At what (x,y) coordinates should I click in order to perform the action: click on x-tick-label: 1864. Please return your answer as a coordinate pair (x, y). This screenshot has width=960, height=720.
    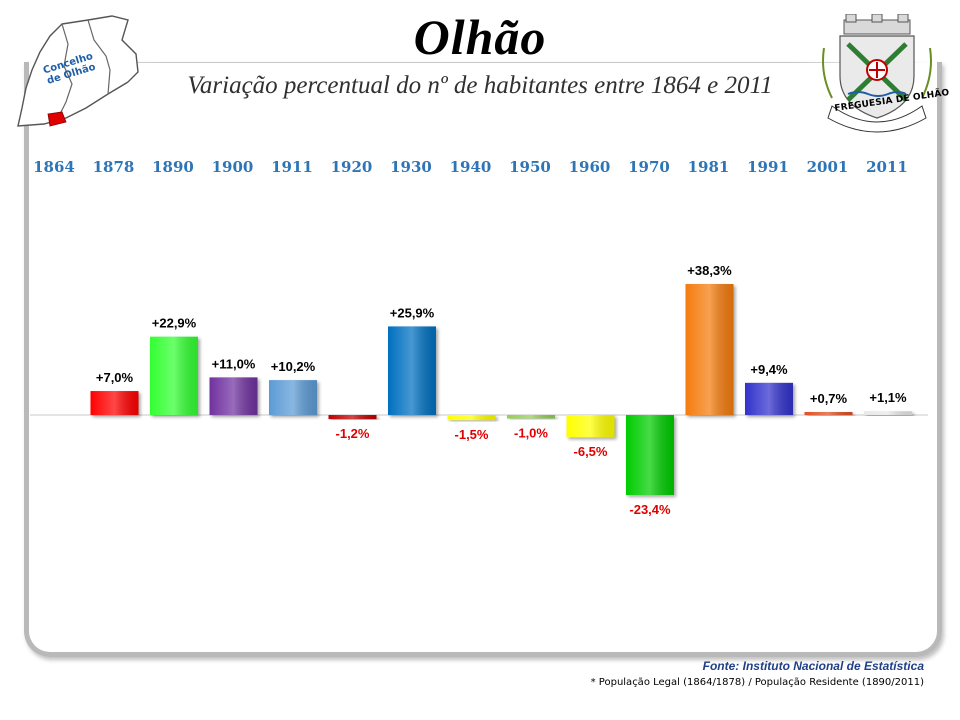
    Looking at the image, I should click on (54, 167).